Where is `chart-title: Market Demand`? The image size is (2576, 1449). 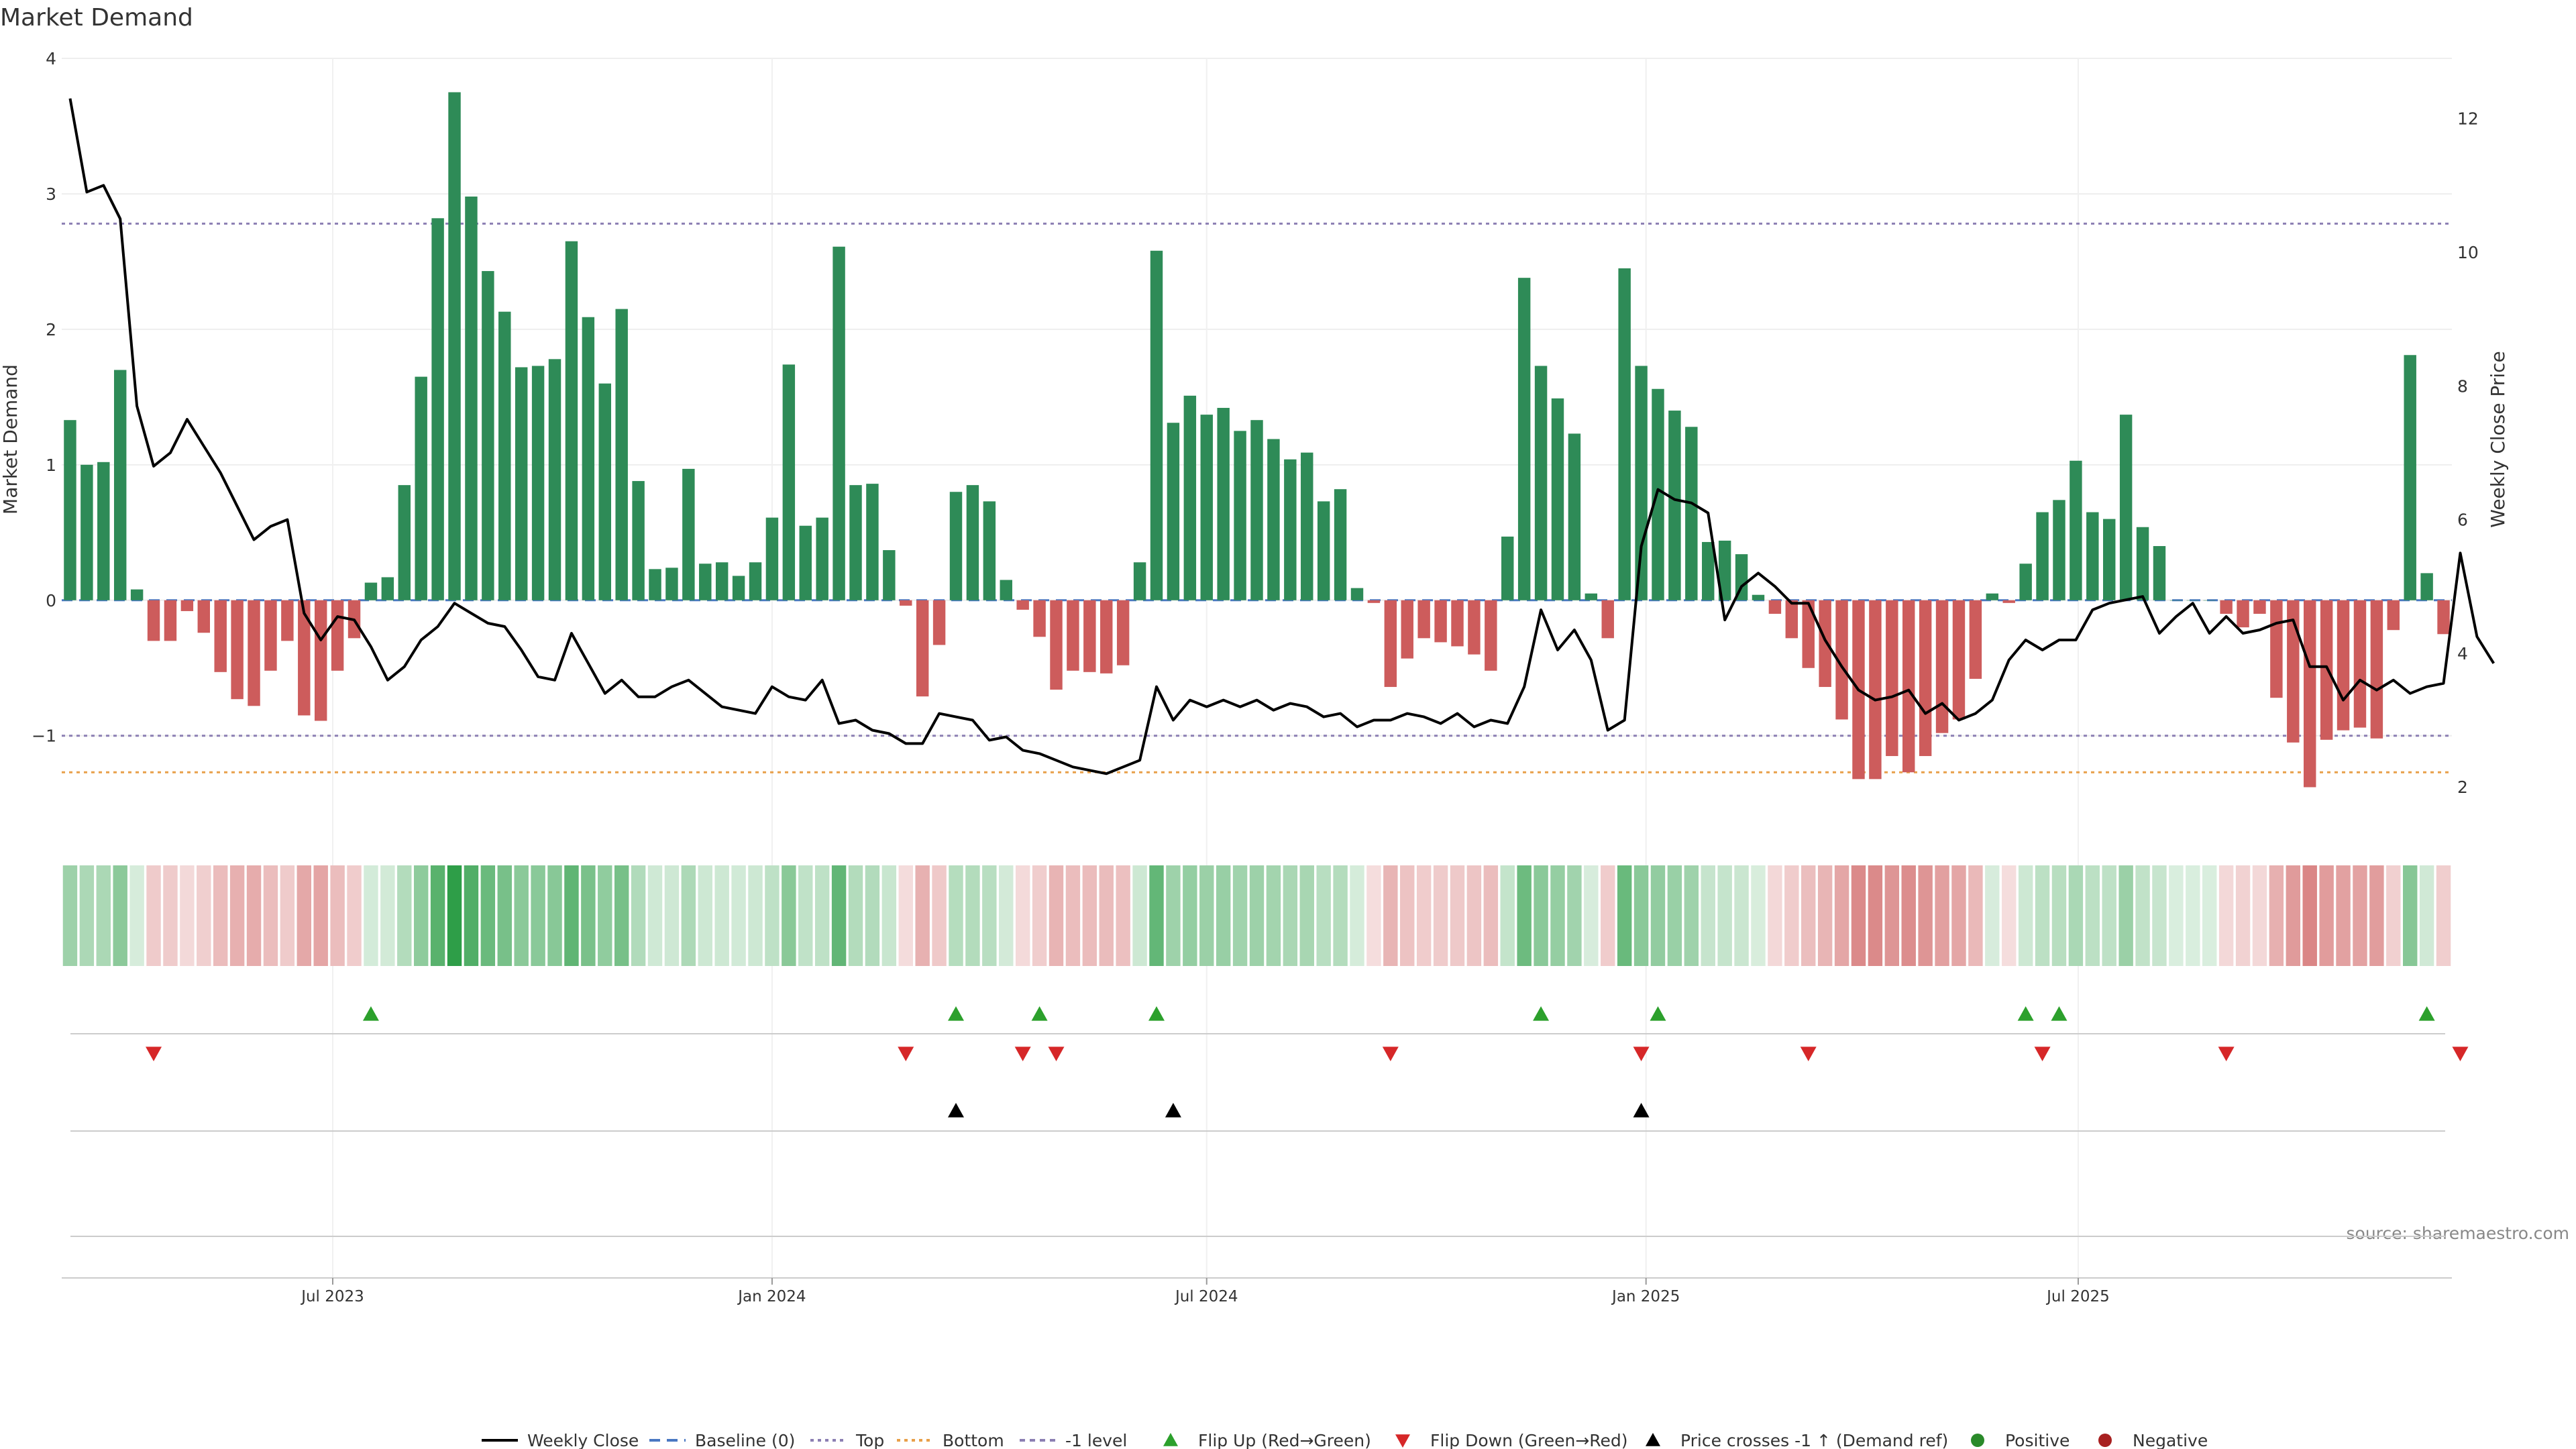 chart-title: Market Demand is located at coordinates (96, 18).